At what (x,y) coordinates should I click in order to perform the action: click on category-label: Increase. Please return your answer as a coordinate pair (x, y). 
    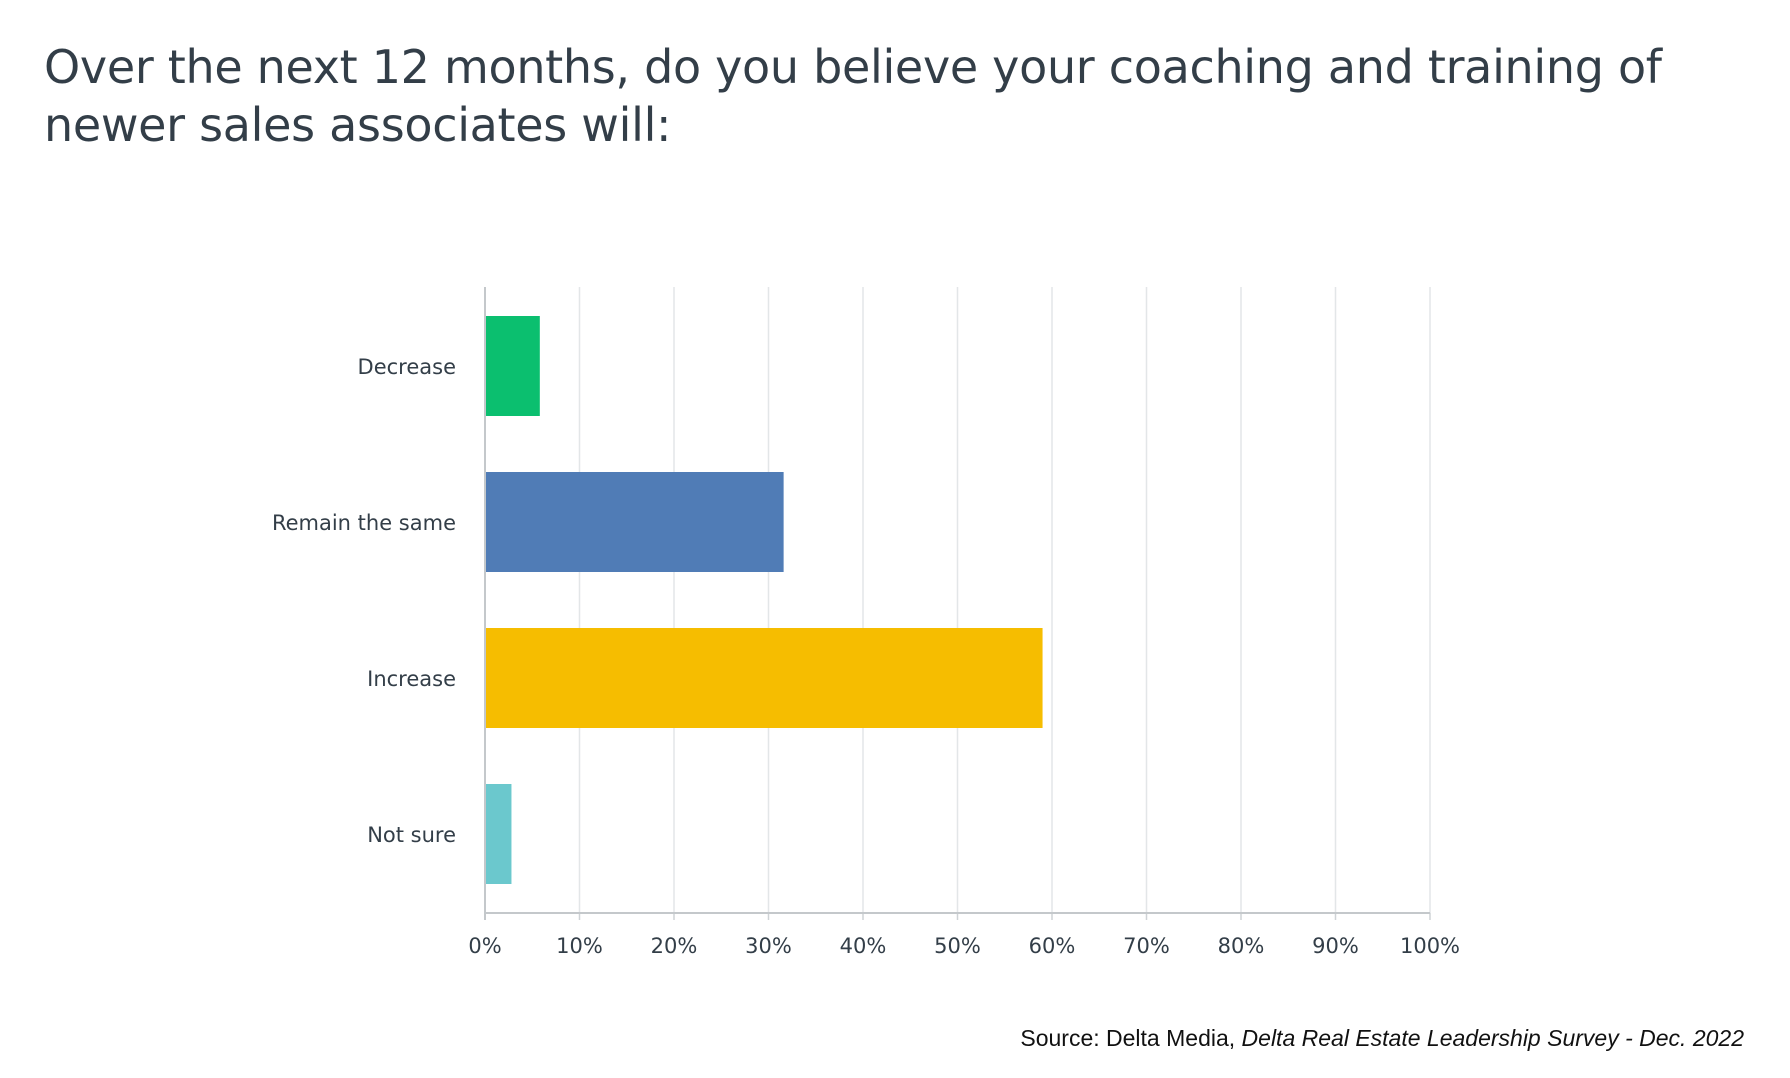
    Looking at the image, I should click on (411, 679).